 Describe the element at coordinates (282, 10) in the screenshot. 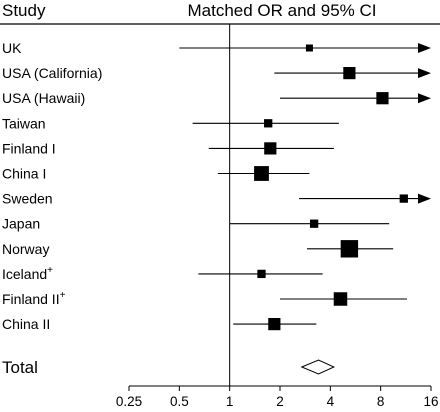

I see `header-effect: Matched OR and 95% CI` at that location.